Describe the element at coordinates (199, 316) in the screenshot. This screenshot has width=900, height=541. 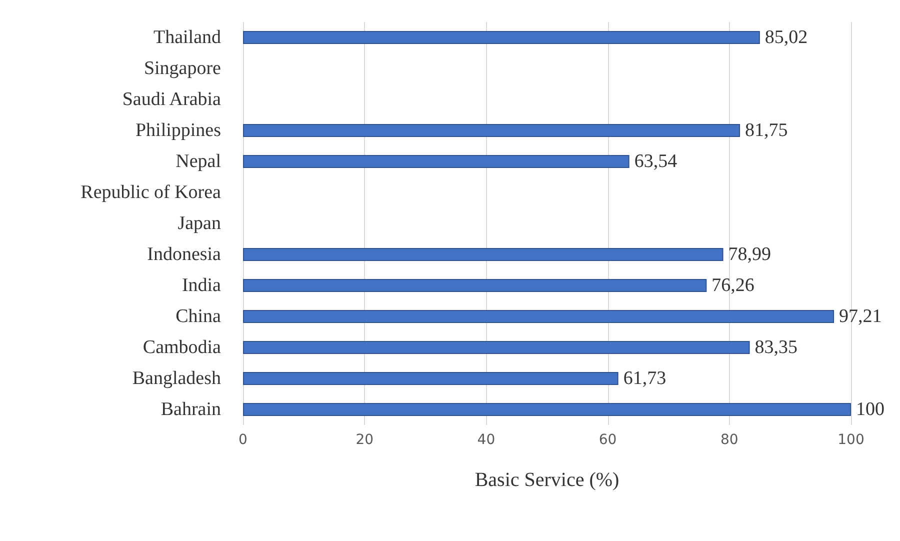
I see `y-tick-label: China` at that location.